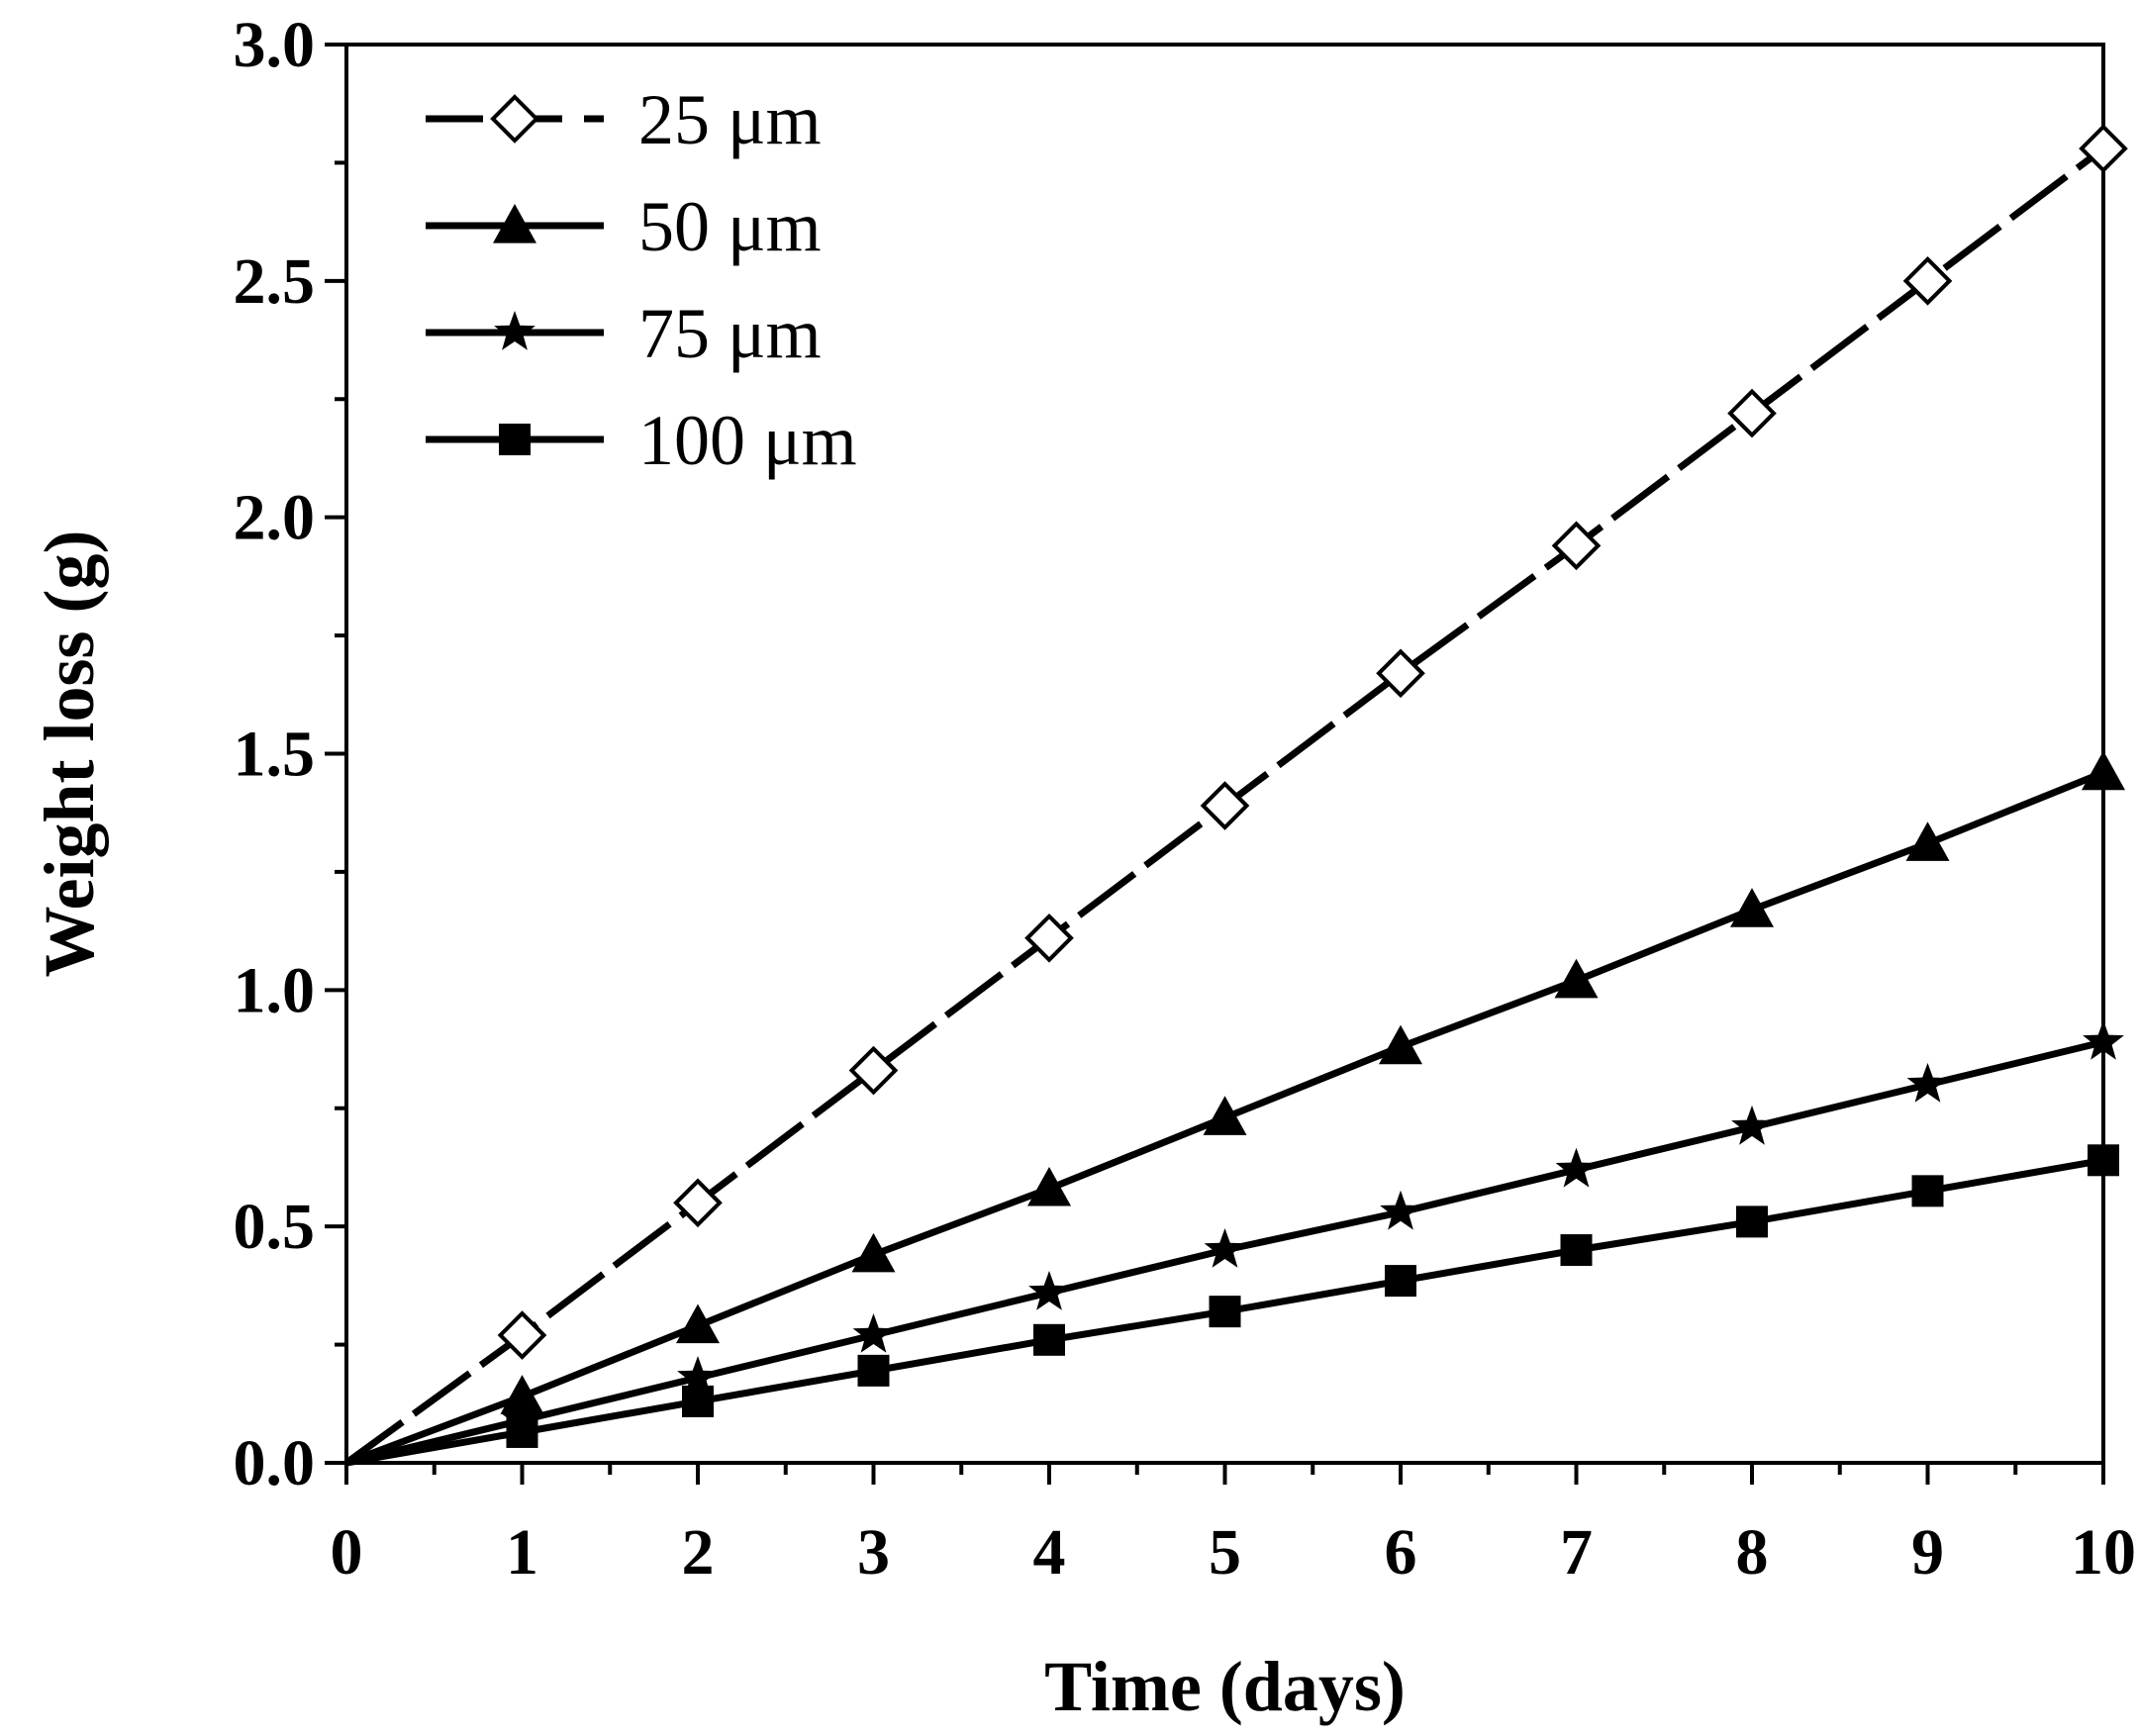  Describe the element at coordinates (275, 45) in the screenshot. I see `y-tick-label: 3.0` at that location.